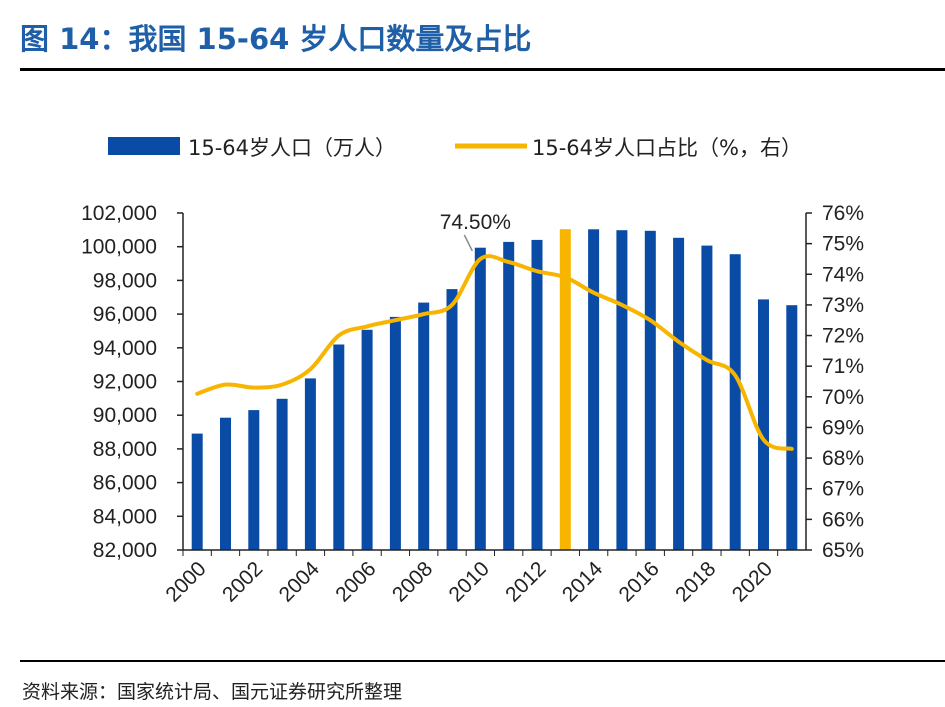  What do you see at coordinates (763, 424) in the screenshot?
I see `bar-2020` at bounding box center [763, 424].